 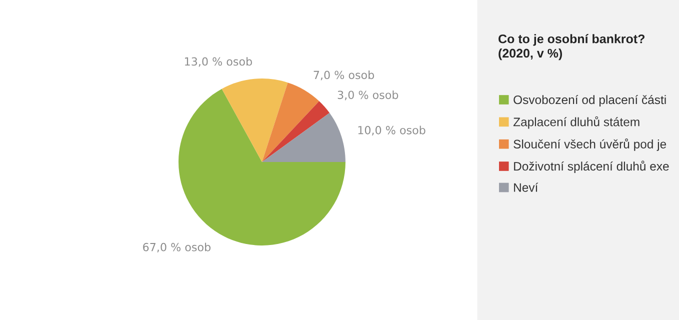 I want to click on data-label: 7,0 % osob, so click(x=344, y=75).